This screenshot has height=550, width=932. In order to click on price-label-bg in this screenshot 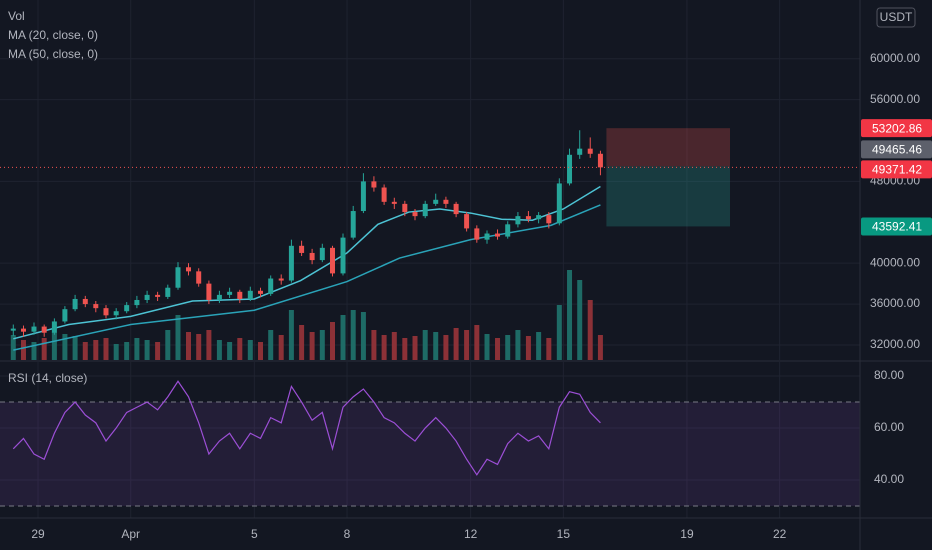, I will do `click(896, 169)`.